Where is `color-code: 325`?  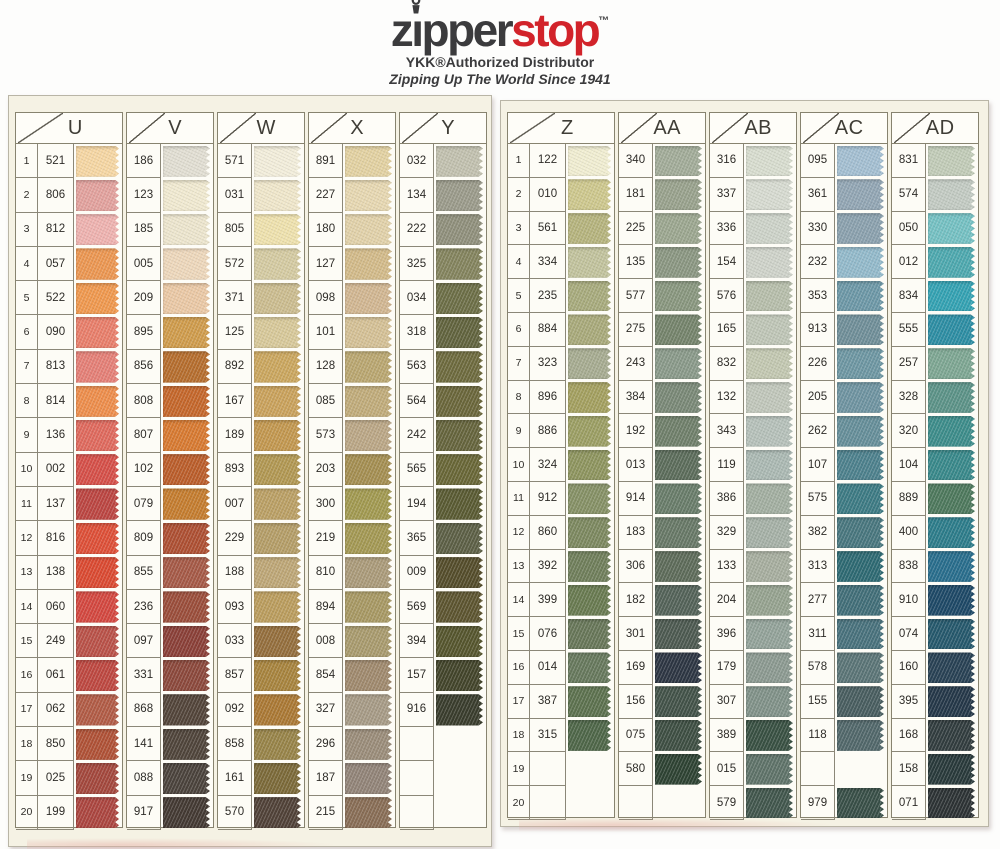 color-code: 325 is located at coordinates (417, 264).